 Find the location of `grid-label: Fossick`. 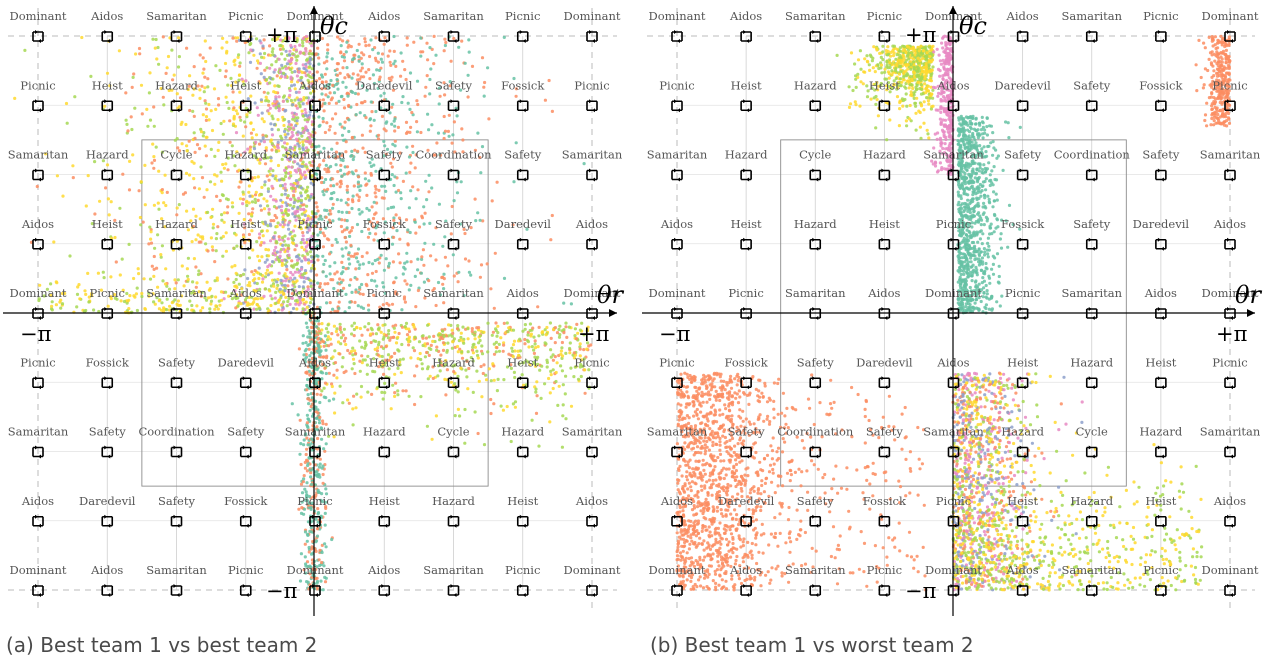

grid-label: Fossick is located at coordinates (385, 224).